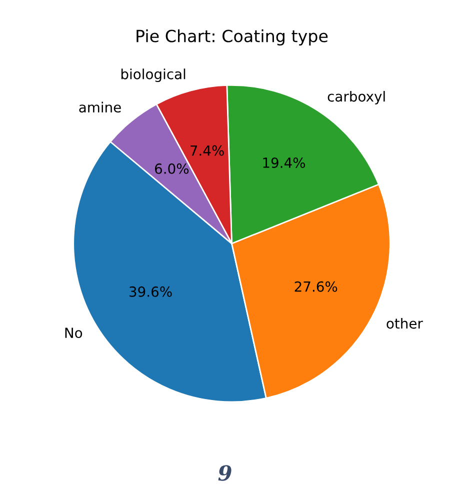 The height and width of the screenshot is (492, 450). What do you see at coordinates (232, 37) in the screenshot?
I see `chart-title: Pie Chart: Coating type` at bounding box center [232, 37].